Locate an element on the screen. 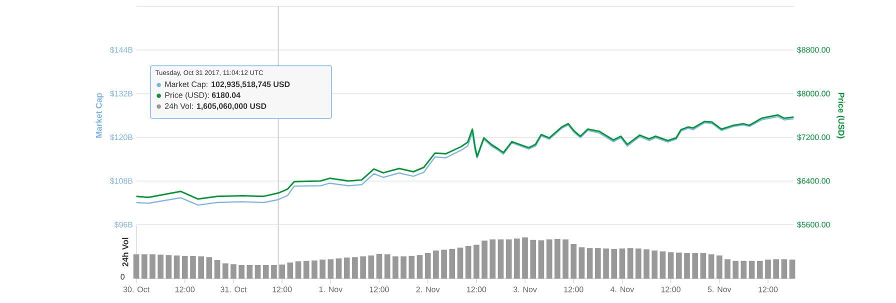 This screenshot has width=896, height=303. y-axis-title: 24h Vol is located at coordinates (125, 252).